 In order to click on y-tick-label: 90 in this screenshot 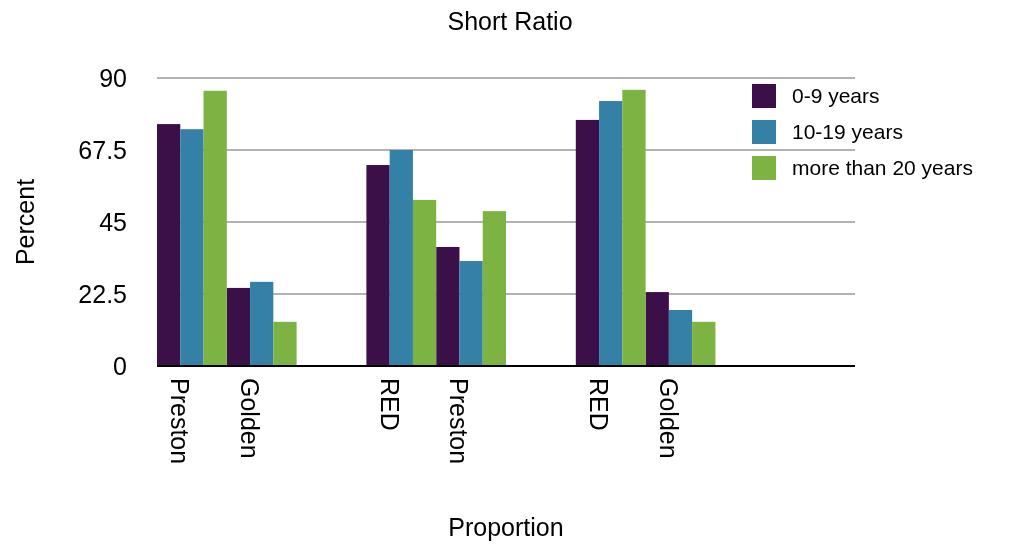, I will do `click(113, 77)`.